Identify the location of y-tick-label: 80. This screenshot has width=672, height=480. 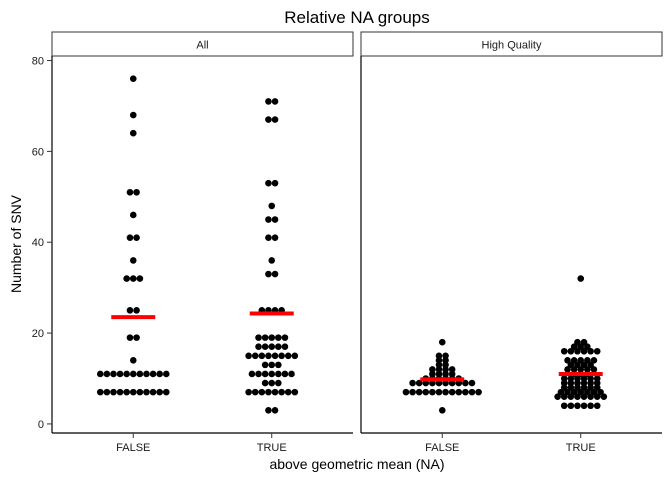
(38, 62).